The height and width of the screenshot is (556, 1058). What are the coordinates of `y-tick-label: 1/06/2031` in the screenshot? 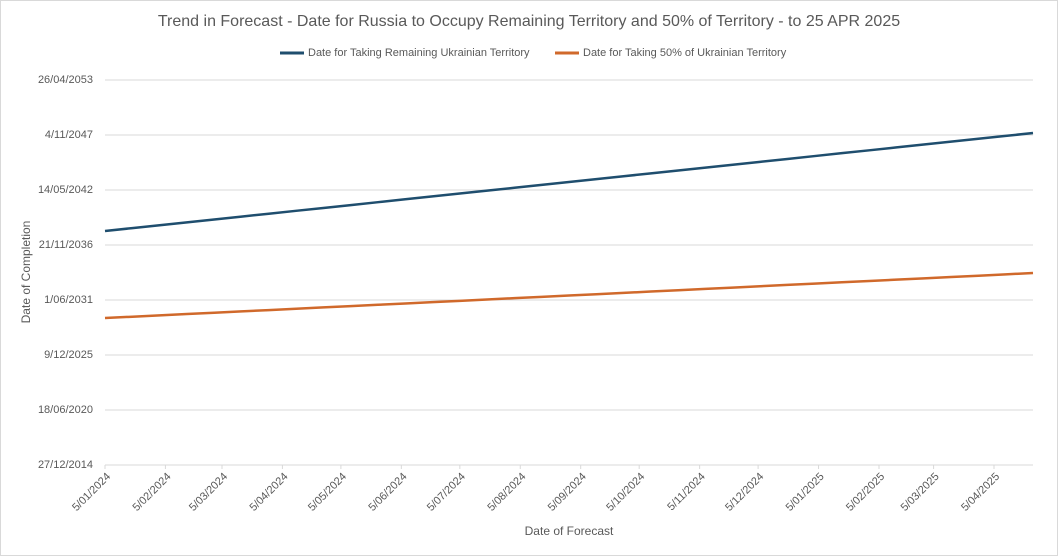 It's located at (68, 300).